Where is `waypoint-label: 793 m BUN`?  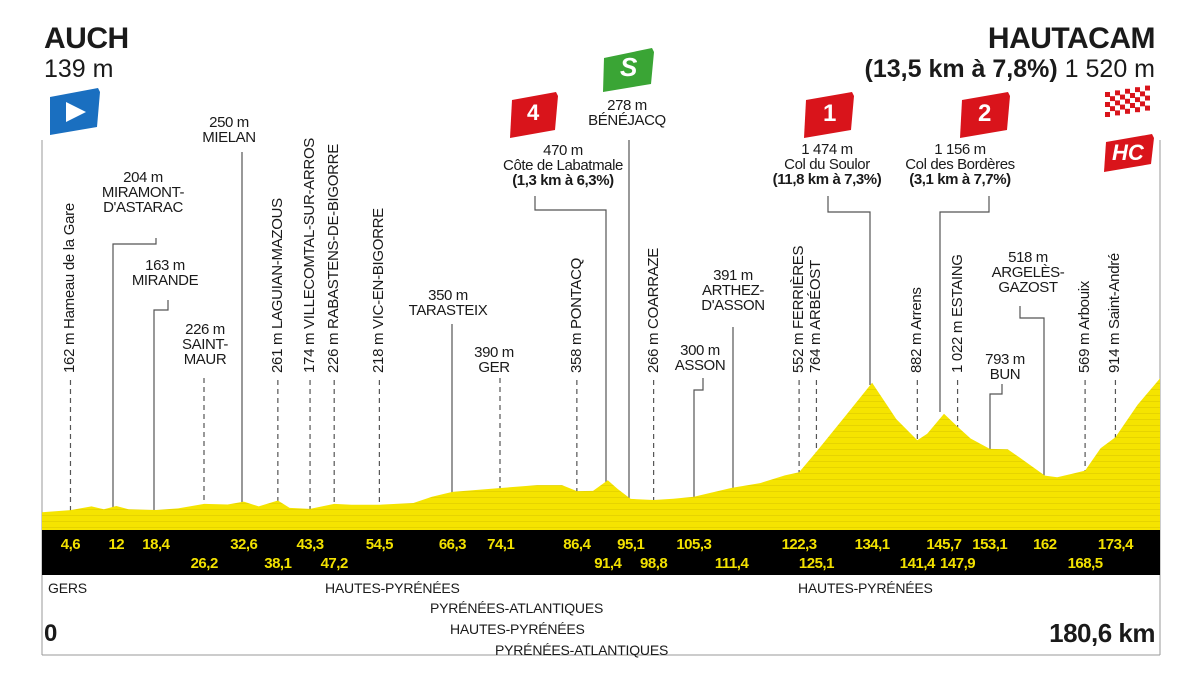 waypoint-label: 793 m BUN is located at coordinates (1005, 367).